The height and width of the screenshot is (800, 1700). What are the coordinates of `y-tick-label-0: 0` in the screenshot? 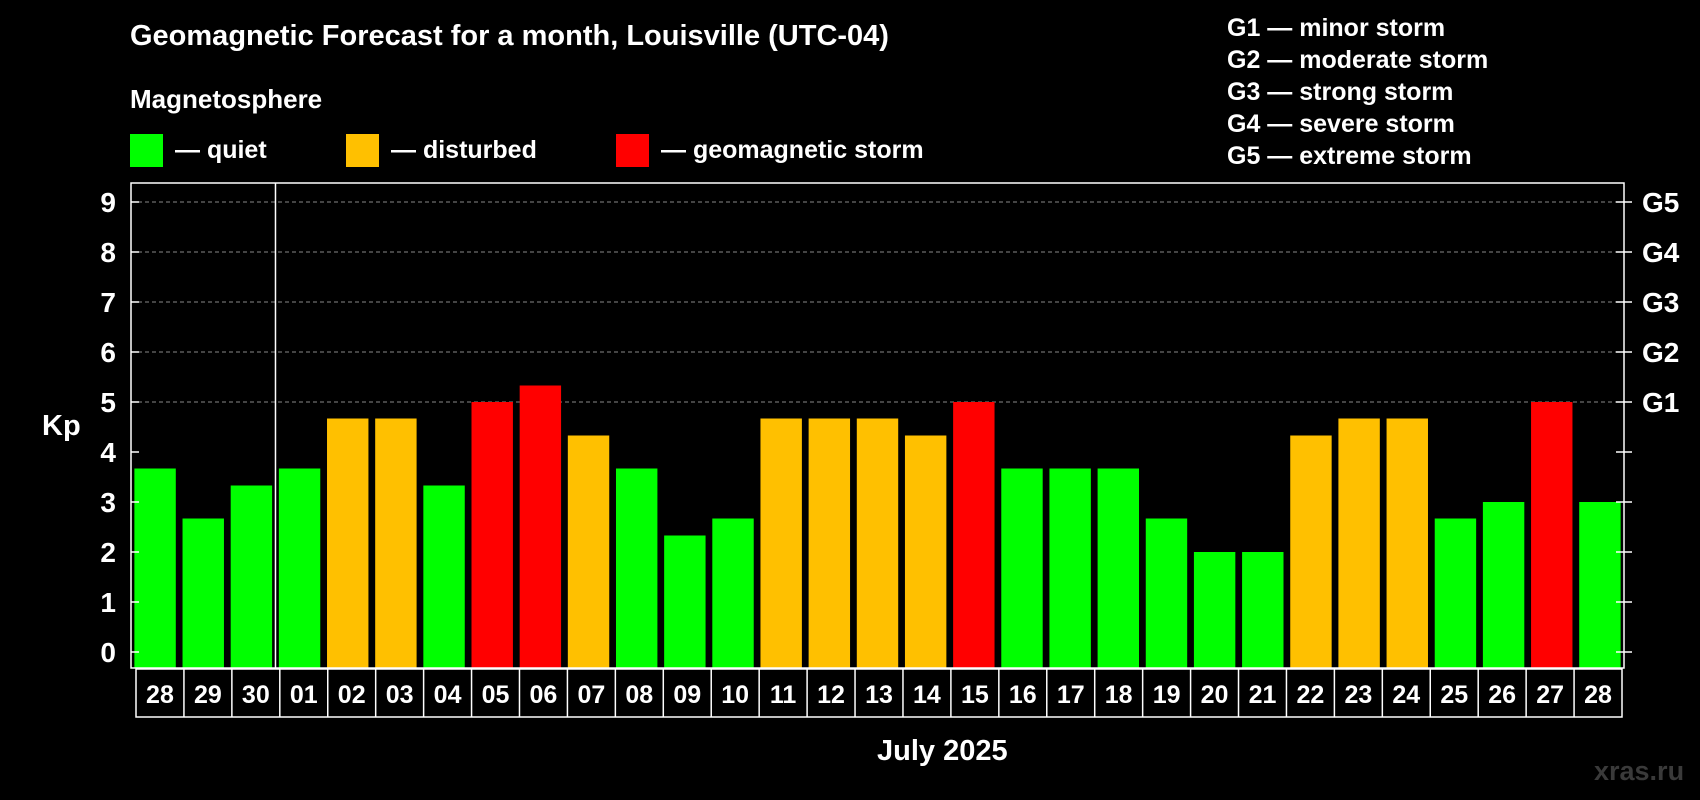 It's located at (108, 652).